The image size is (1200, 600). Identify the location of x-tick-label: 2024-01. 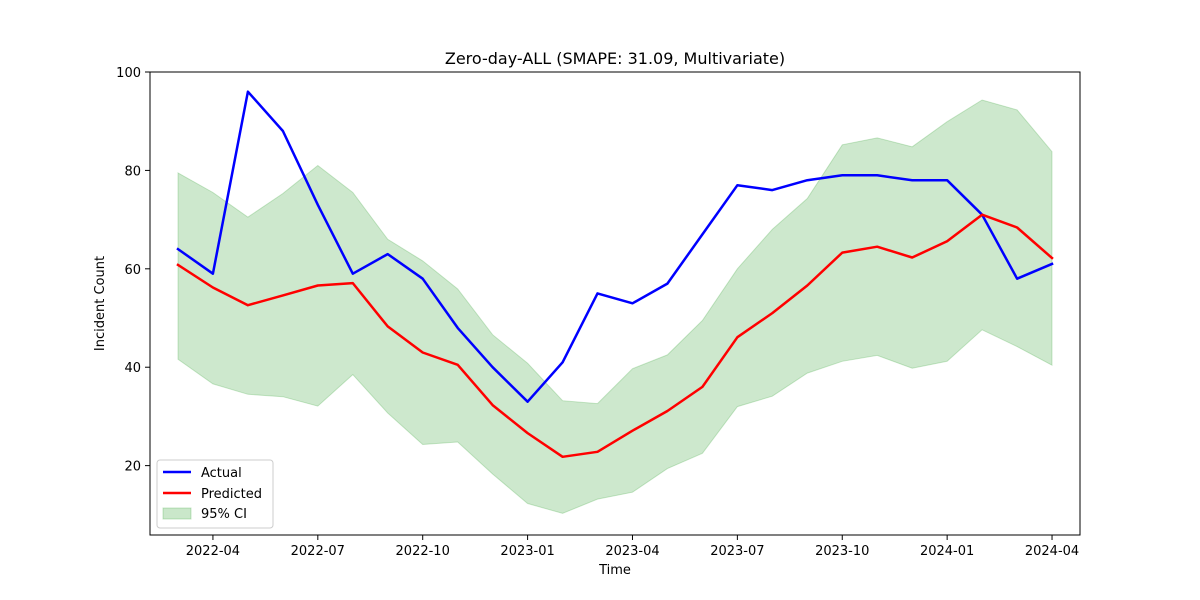
(947, 551).